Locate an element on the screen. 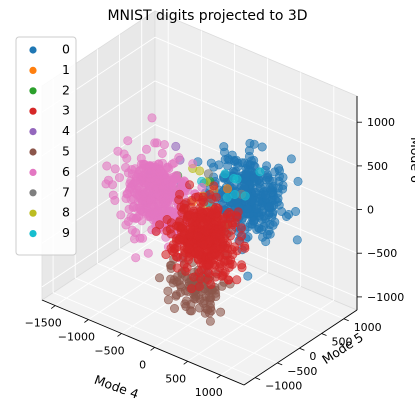 This screenshot has height=420, width=415. x-tick-label: −1500 is located at coordinates (43, 323).